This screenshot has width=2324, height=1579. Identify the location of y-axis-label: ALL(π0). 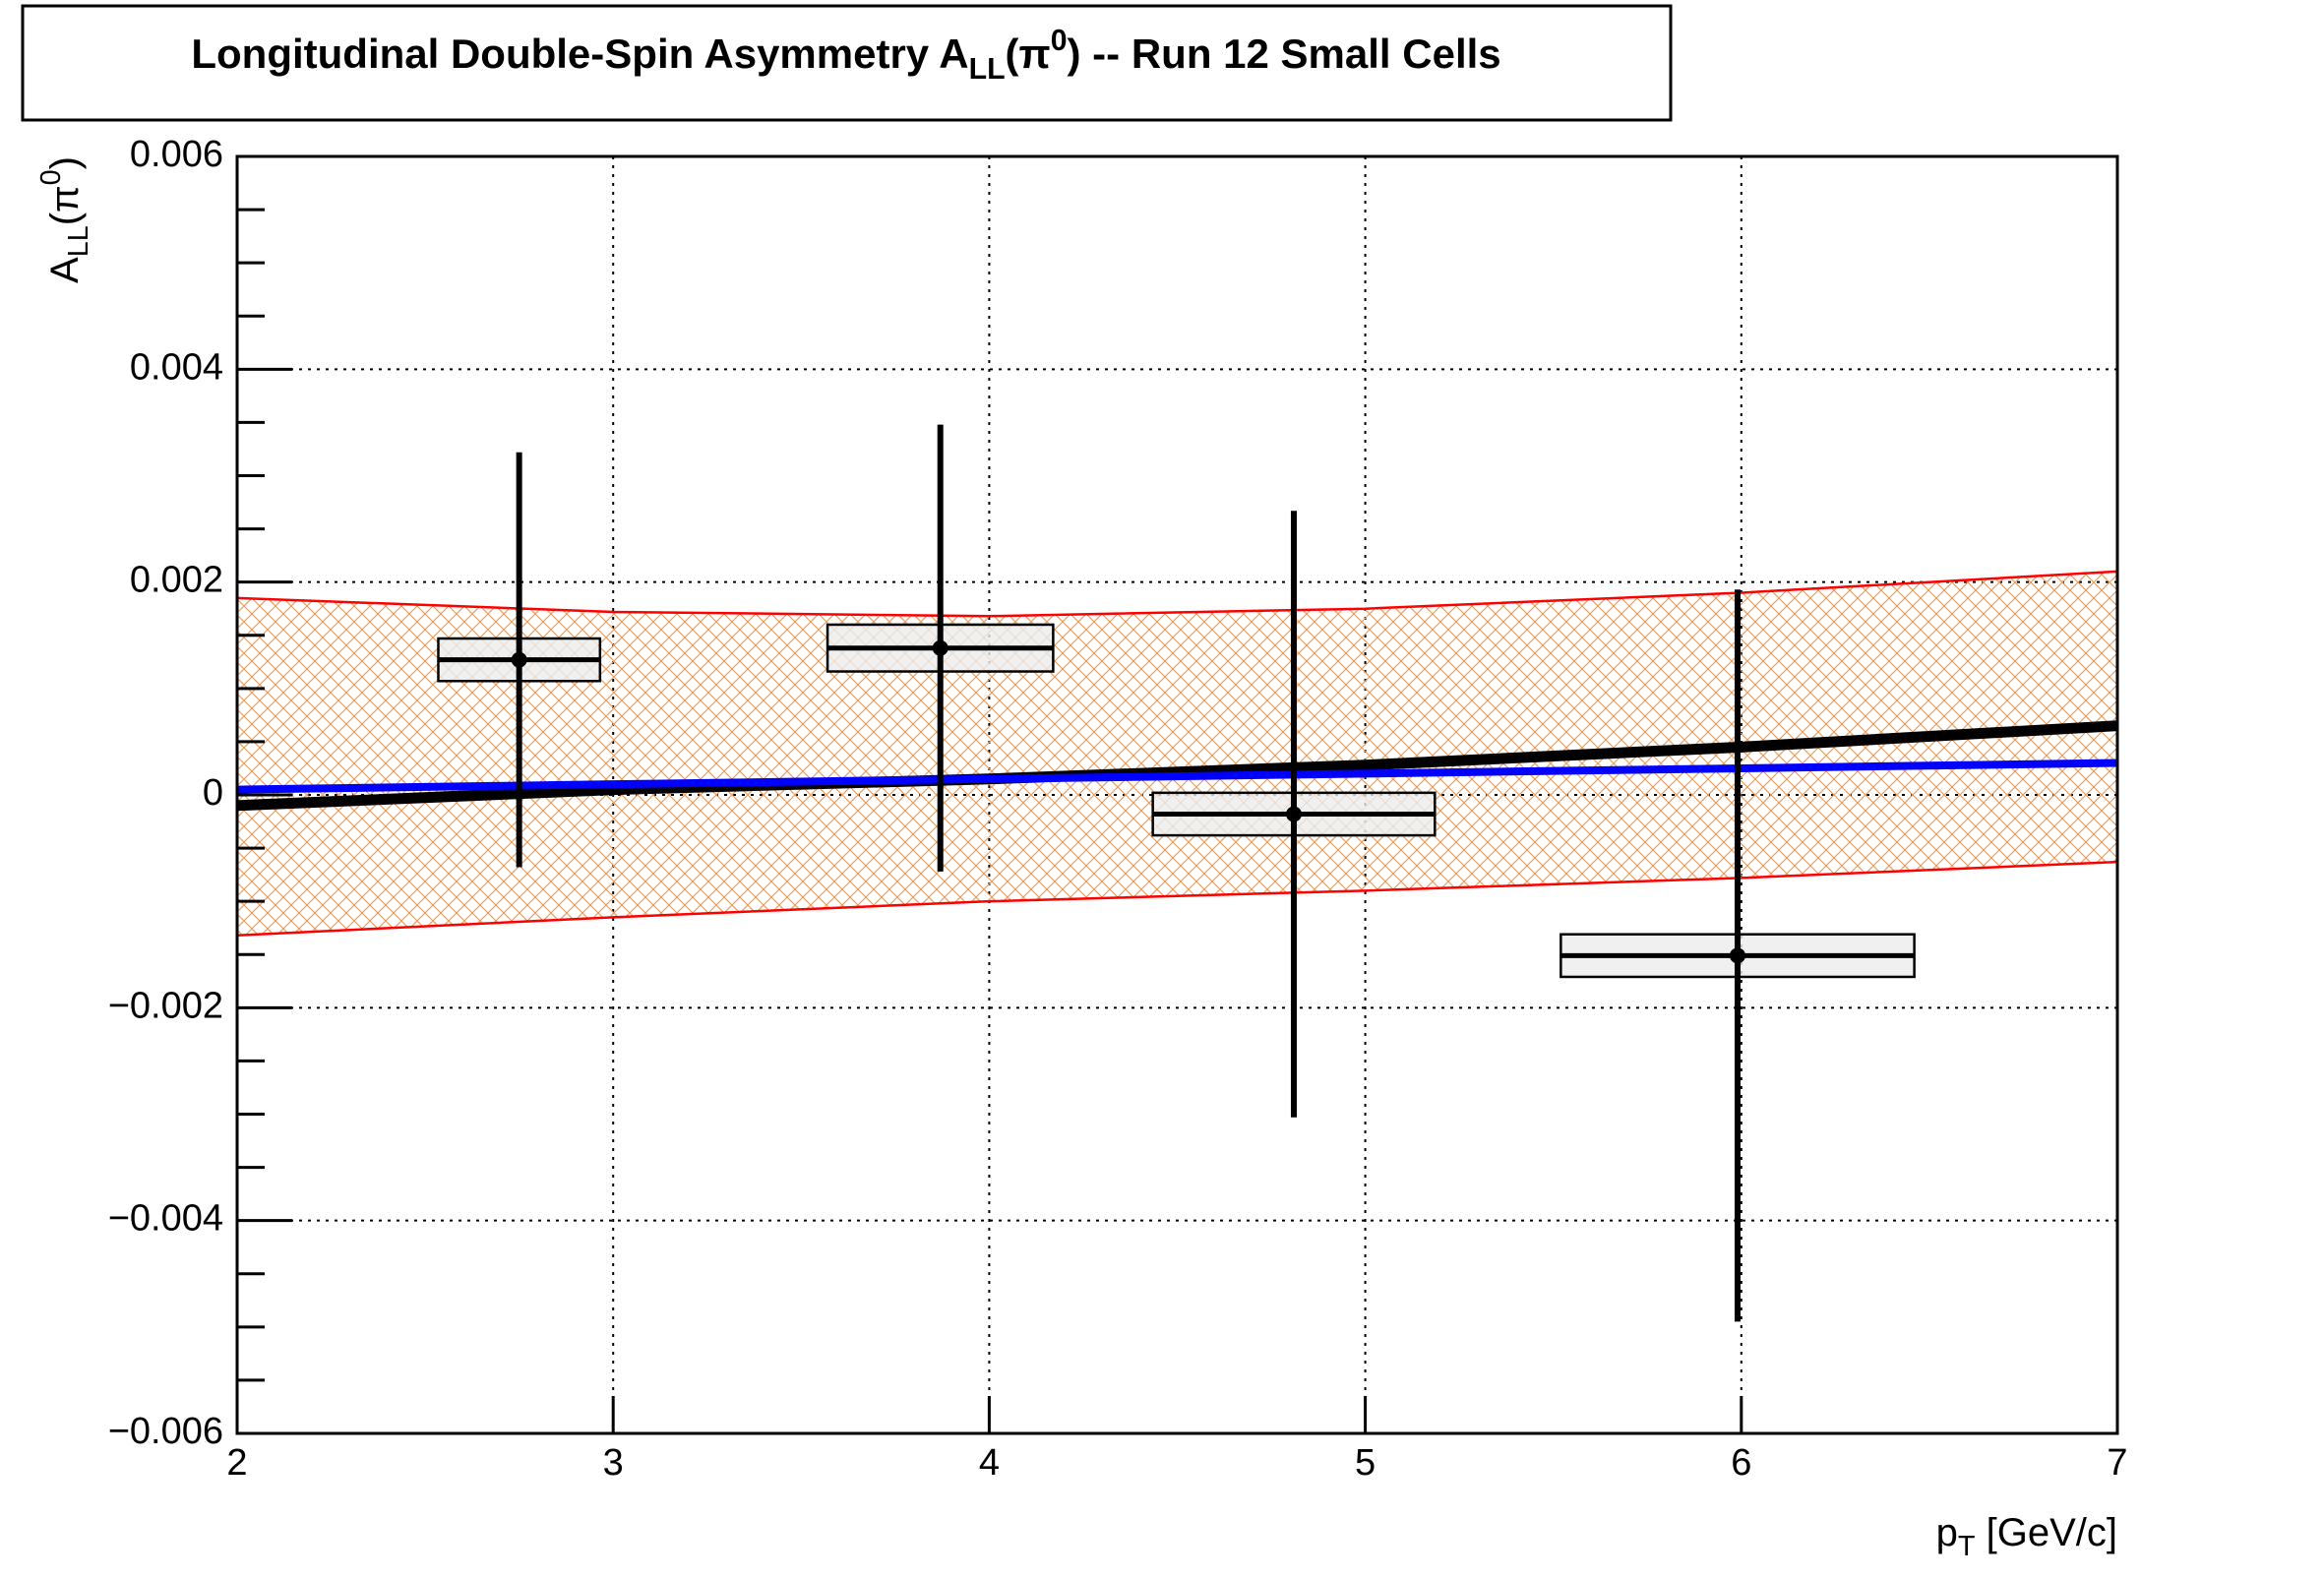
(64, 219).